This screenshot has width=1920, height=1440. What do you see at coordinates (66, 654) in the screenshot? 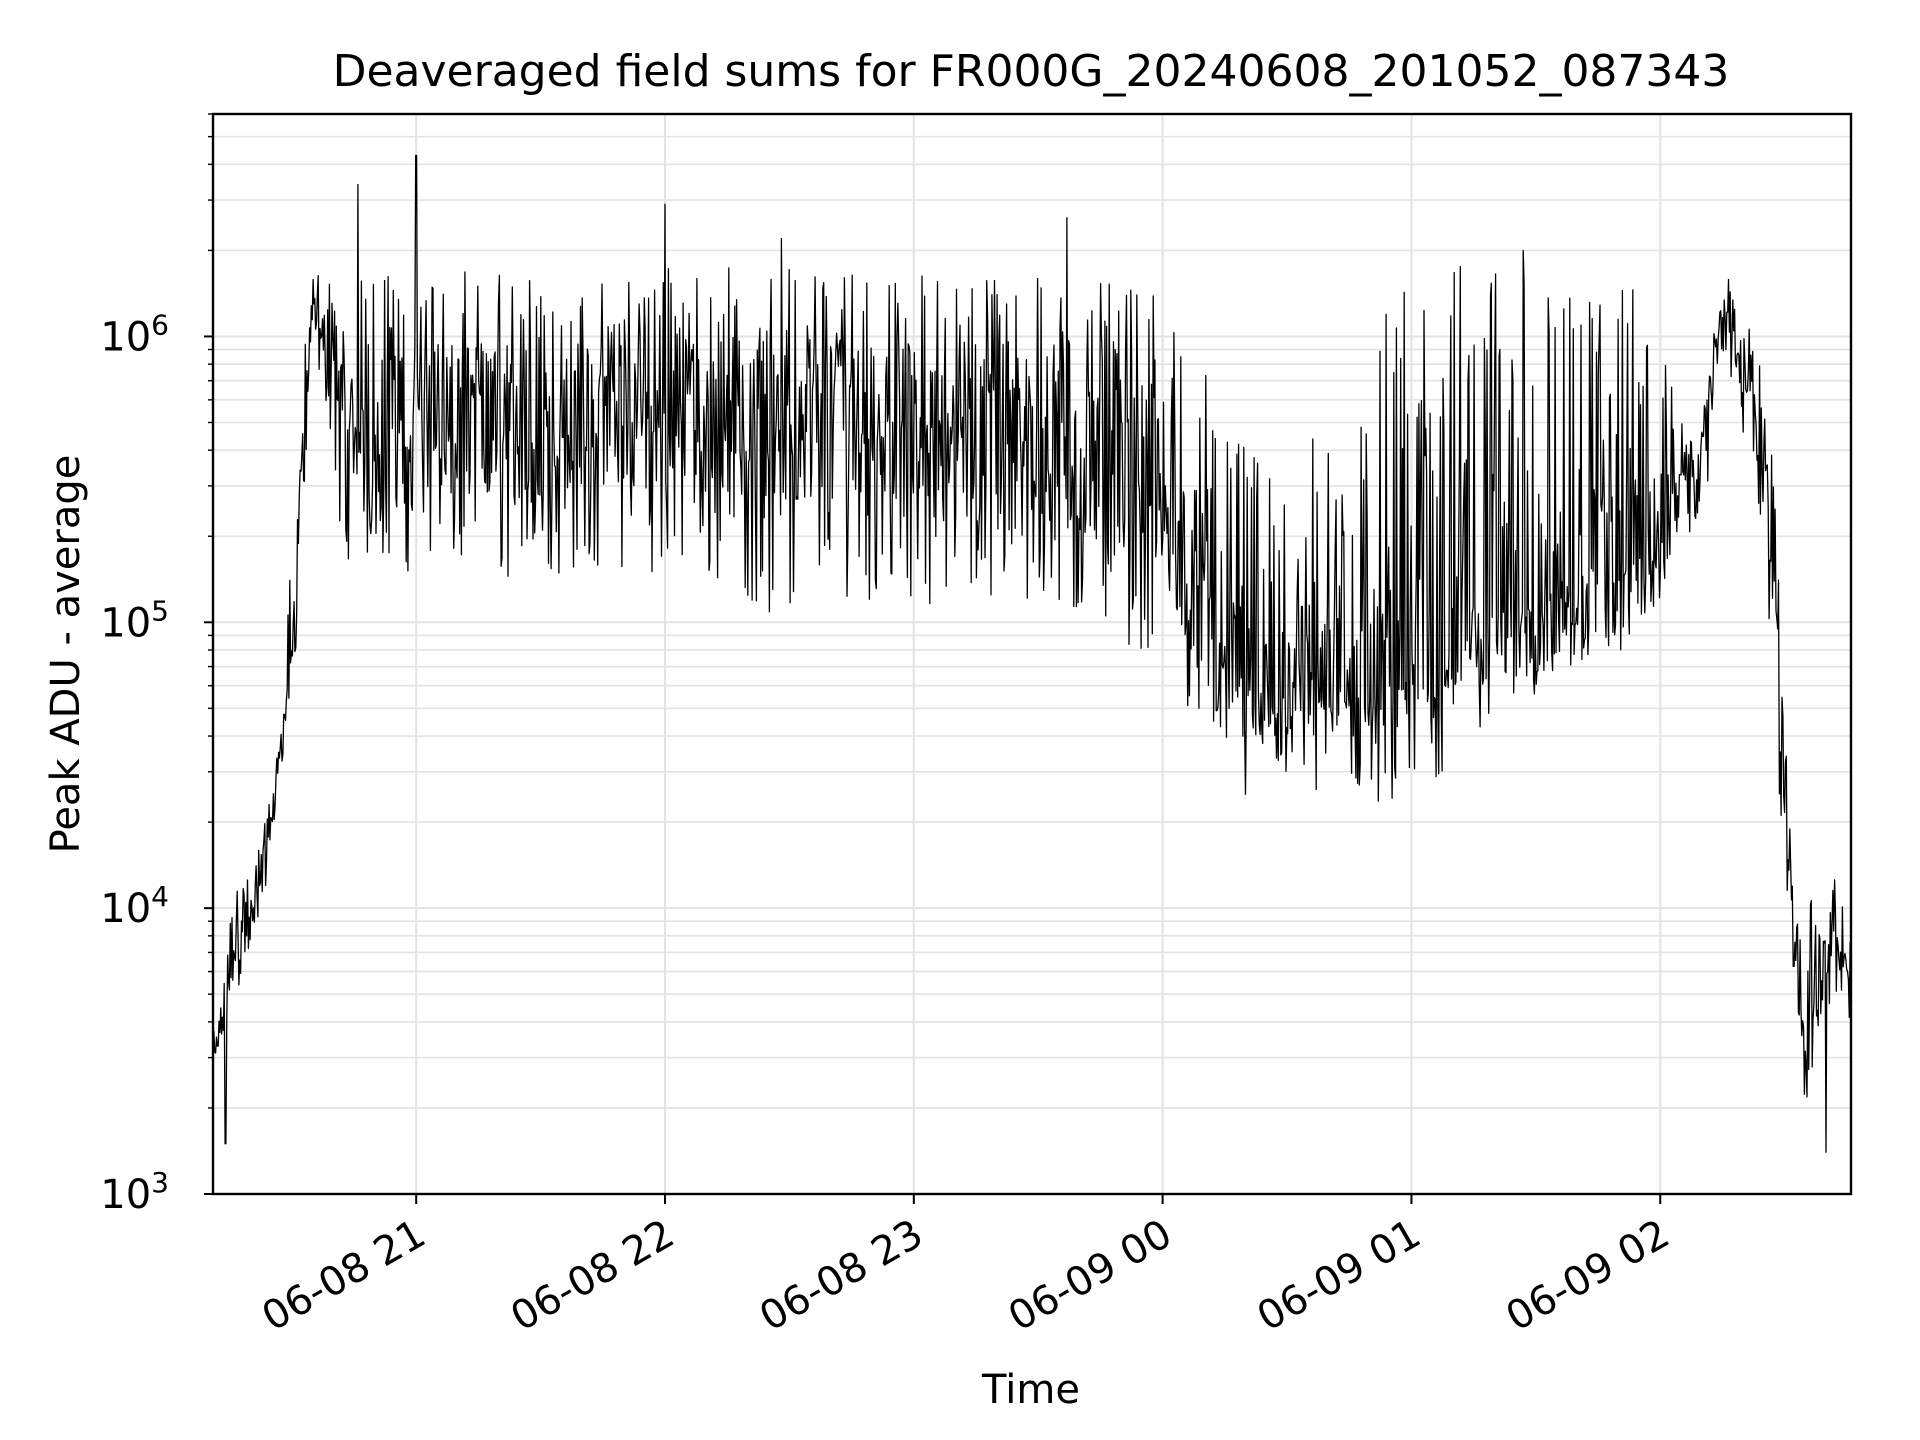
I see `y-axis-label: Peak ADU - average` at bounding box center [66, 654].